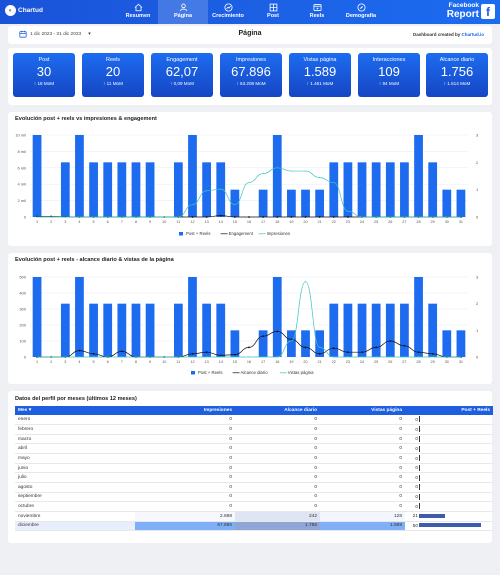 This screenshot has height=575, width=500. Describe the element at coordinates (362, 410) in the screenshot. I see `column-header-vistas: Vistas página` at that location.